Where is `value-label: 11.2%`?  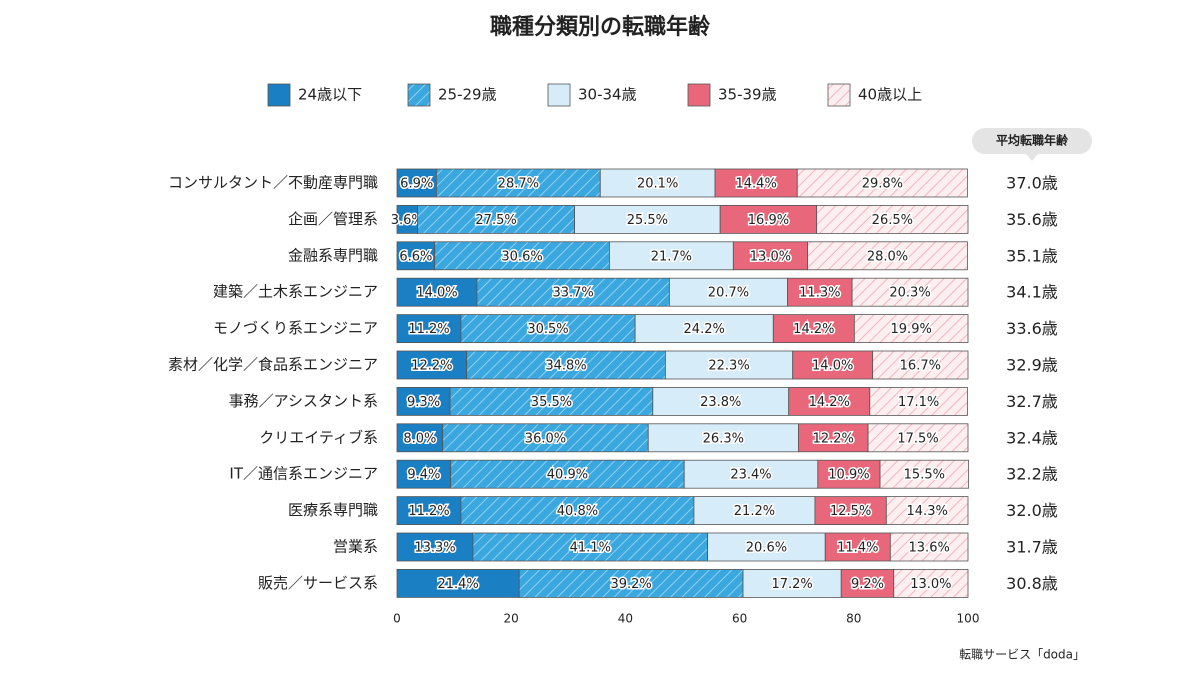
value-label: 11.2% is located at coordinates (428, 329).